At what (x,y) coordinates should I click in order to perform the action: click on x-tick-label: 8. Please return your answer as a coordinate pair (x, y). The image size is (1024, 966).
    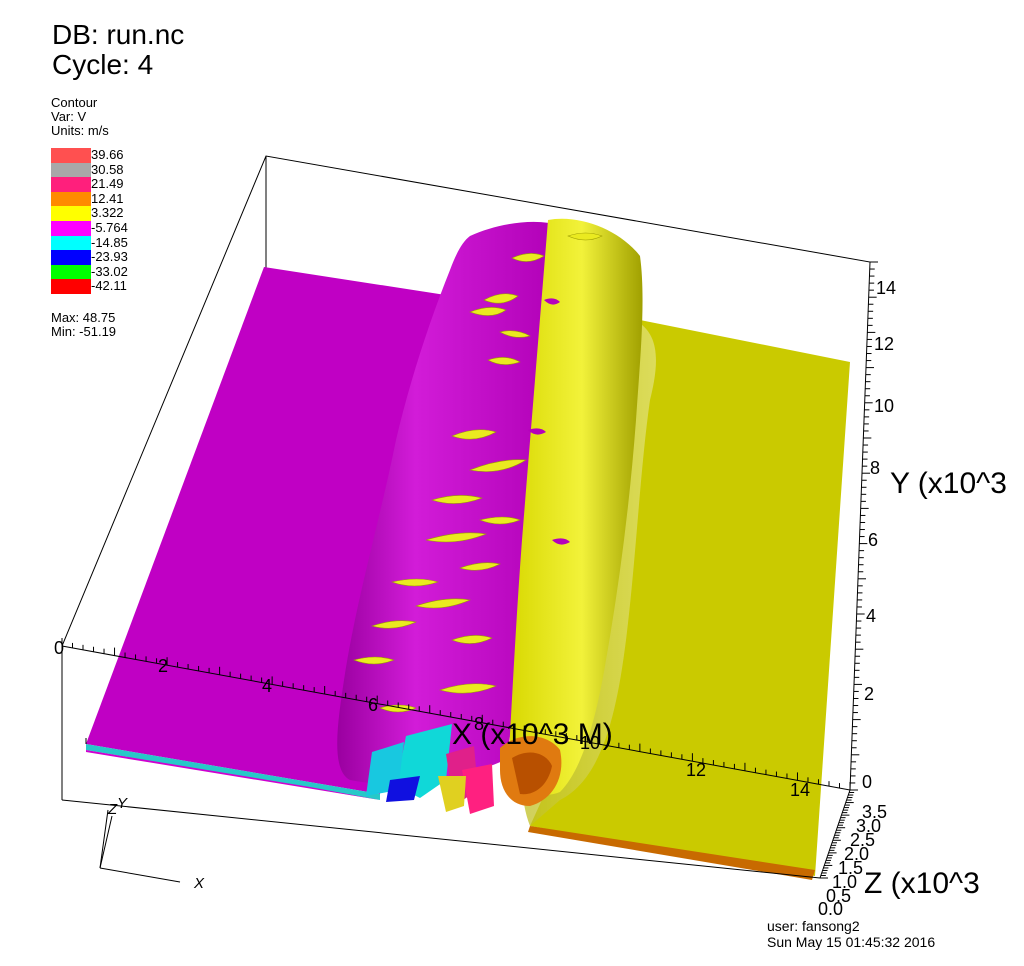
    Looking at the image, I should click on (479, 724).